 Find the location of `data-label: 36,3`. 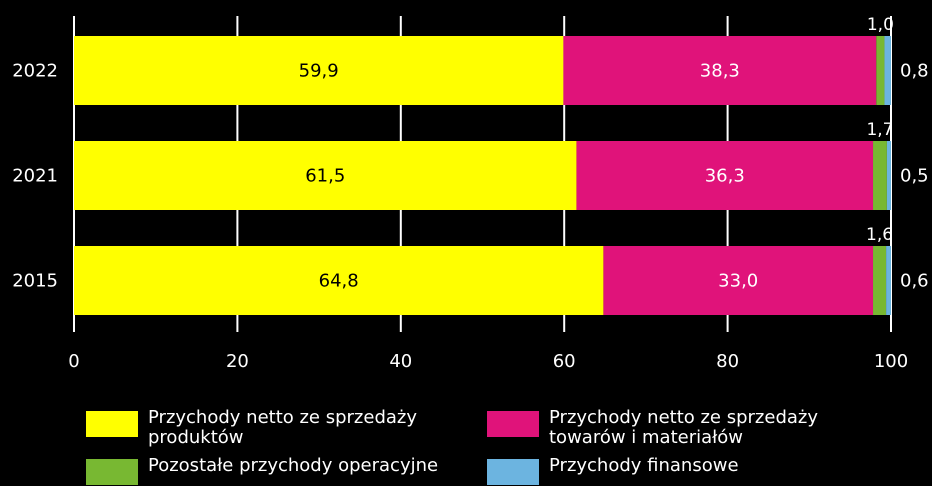

data-label: 36,3 is located at coordinates (725, 176).